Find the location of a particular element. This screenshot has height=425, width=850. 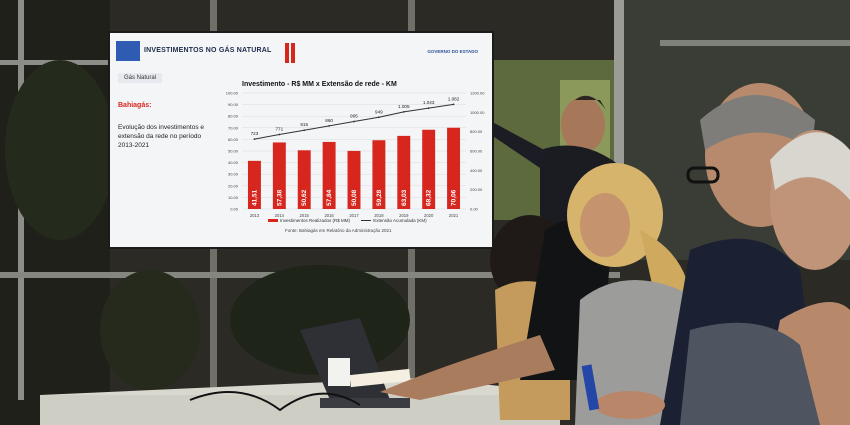

bar-value-label: 68,32 is located at coordinates (429, 197).